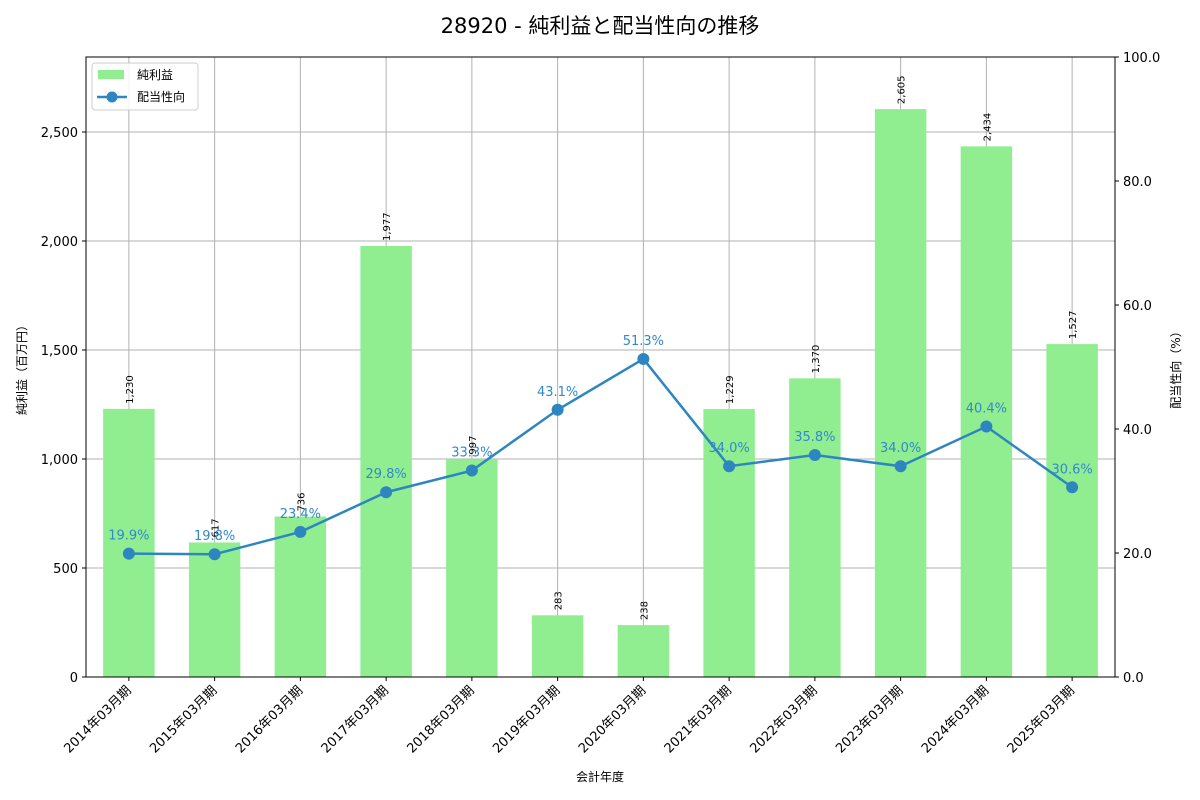 The width and height of the screenshot is (1200, 800). I want to click on left-axis-ticks: 0 500 1,000 1,500 2,000 2,500, so click(63, 406).